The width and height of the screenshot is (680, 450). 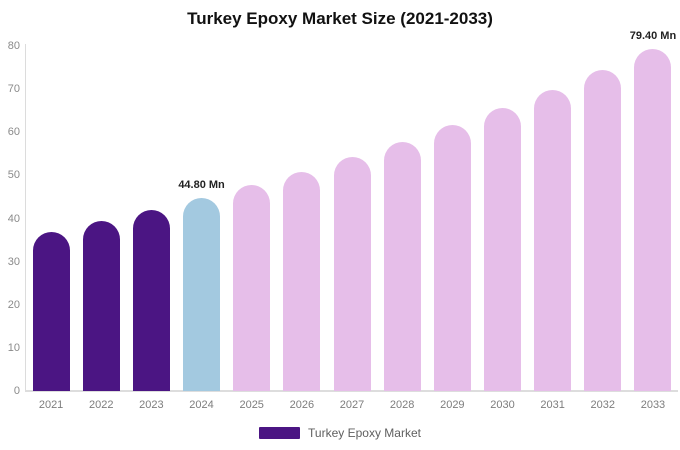 What do you see at coordinates (340, 18) in the screenshot?
I see `chart-title: Turkey Epoxy Market Size (2021-2033)` at bounding box center [340, 18].